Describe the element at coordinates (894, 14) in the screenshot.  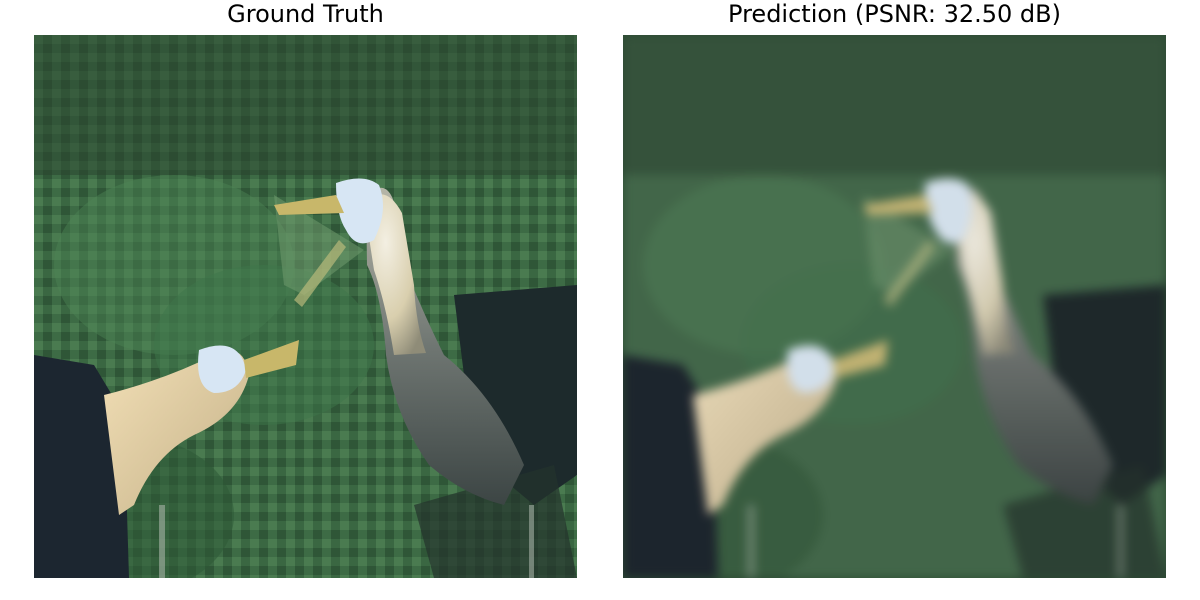
I see `prediction-title: Prediction (PSNR: 32.50 dB)` at that location.